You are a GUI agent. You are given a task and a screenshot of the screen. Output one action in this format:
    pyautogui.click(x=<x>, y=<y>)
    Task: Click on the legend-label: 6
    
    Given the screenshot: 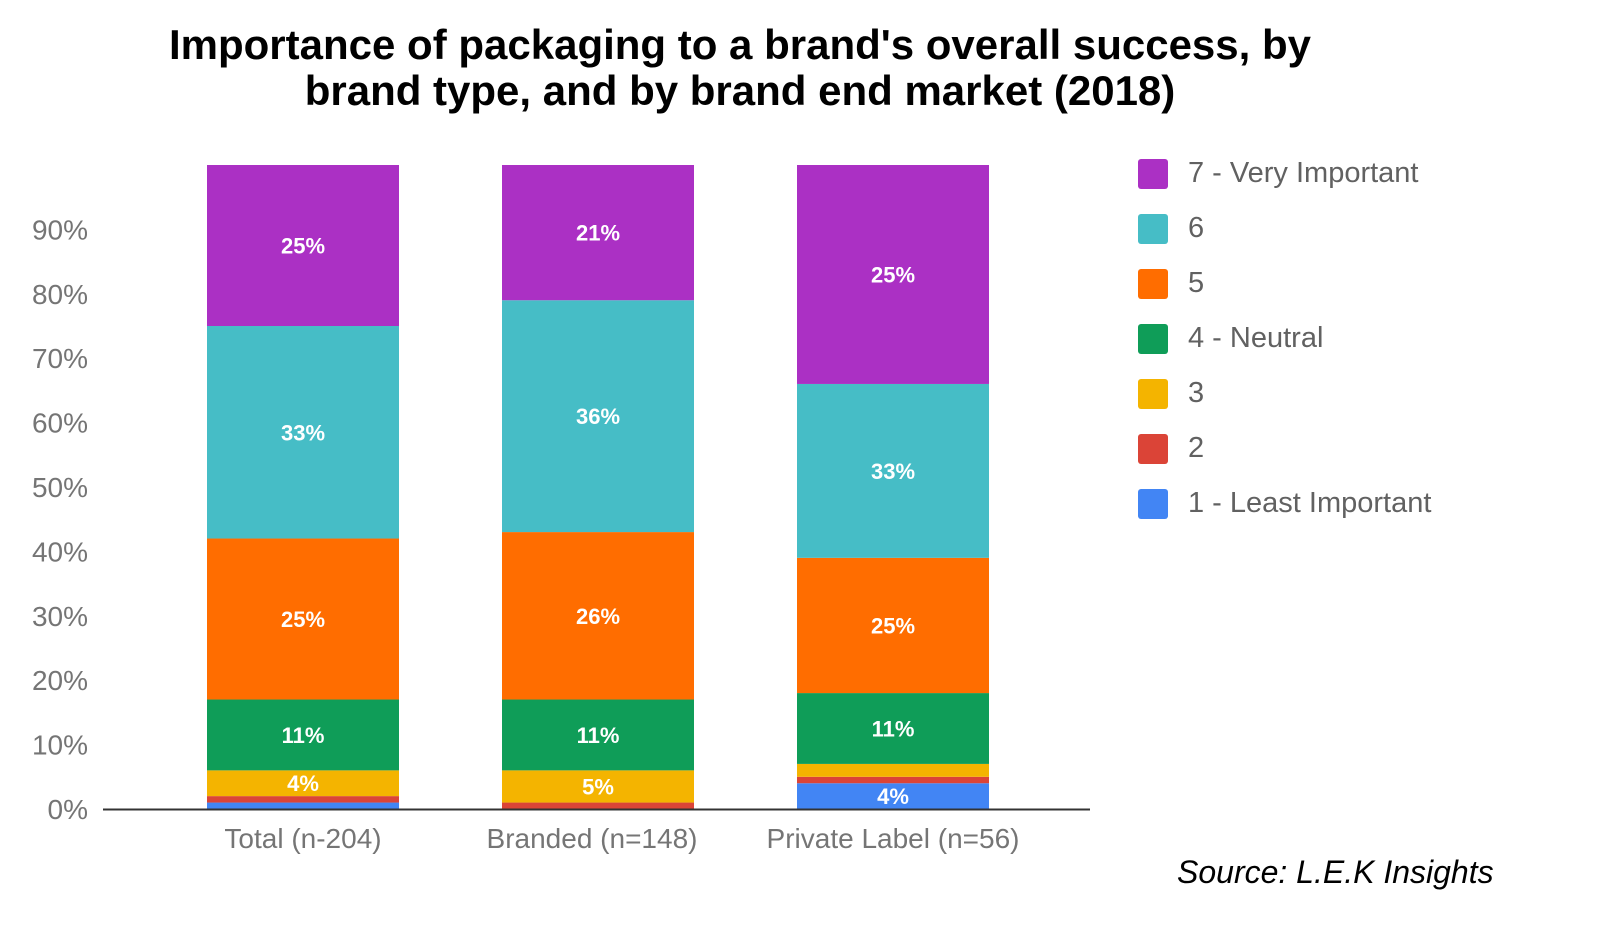 What is the action you would take?
    pyautogui.click(x=1196, y=228)
    